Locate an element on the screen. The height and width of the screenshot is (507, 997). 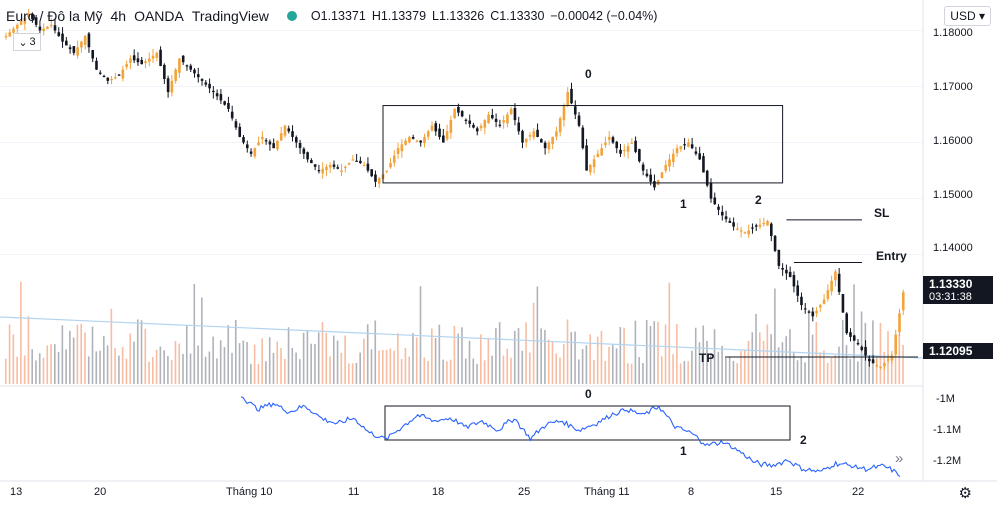
currency-selector: USD ▾ is located at coordinates (967, 16).